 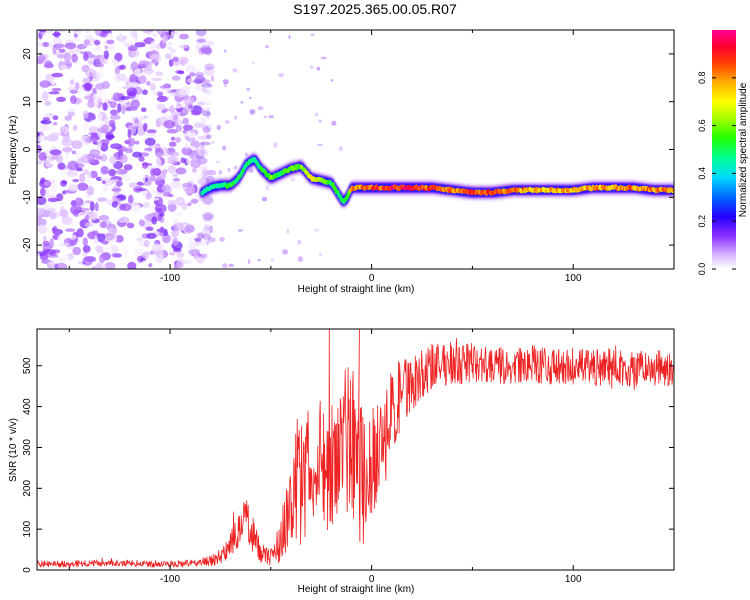 What do you see at coordinates (27, 570) in the screenshot?
I see `y-tick-label: 0` at bounding box center [27, 570].